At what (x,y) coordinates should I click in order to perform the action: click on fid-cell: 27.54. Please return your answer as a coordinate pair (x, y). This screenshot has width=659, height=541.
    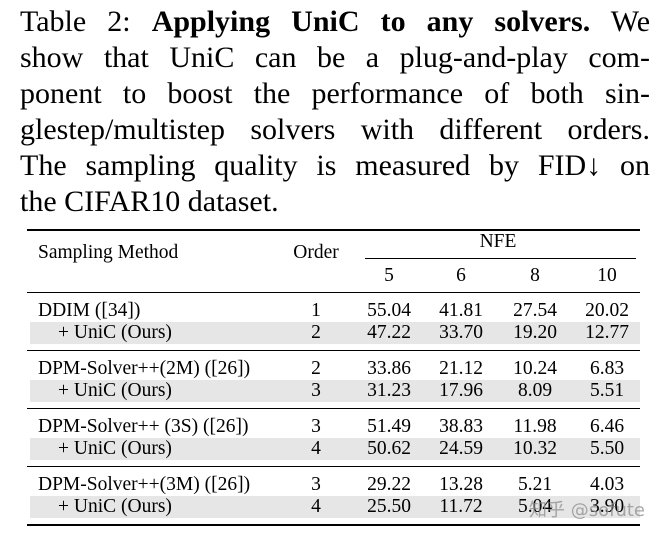
    Looking at the image, I should click on (535, 310).